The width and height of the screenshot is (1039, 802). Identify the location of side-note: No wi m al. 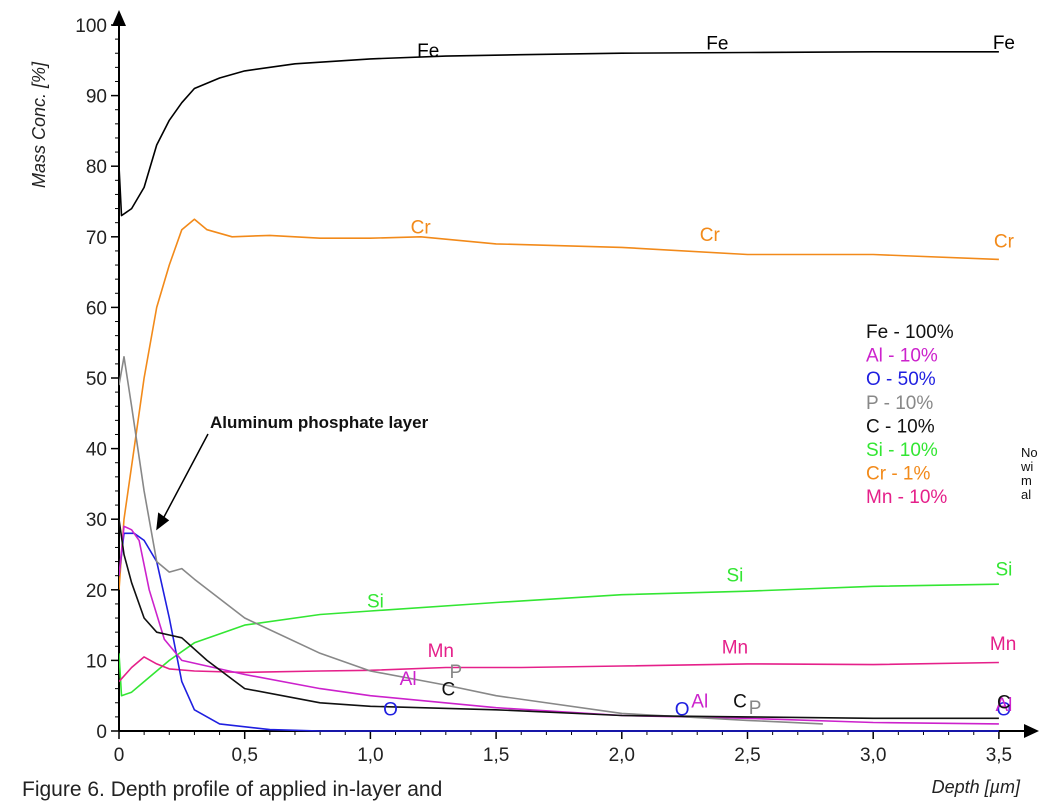
(1030, 474).